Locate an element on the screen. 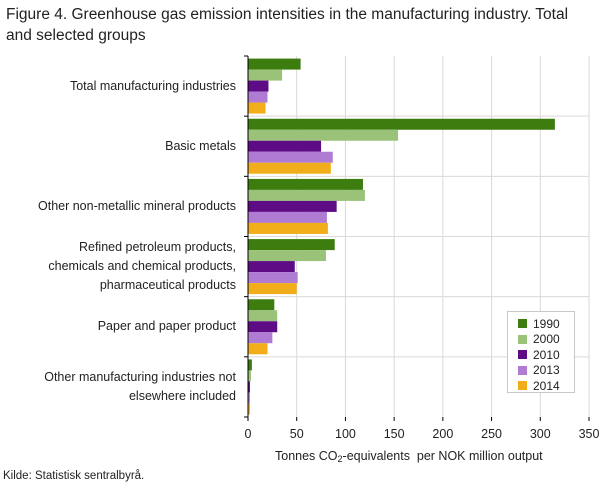  x-axis-label-subscript: 2 is located at coordinates (340, 459).